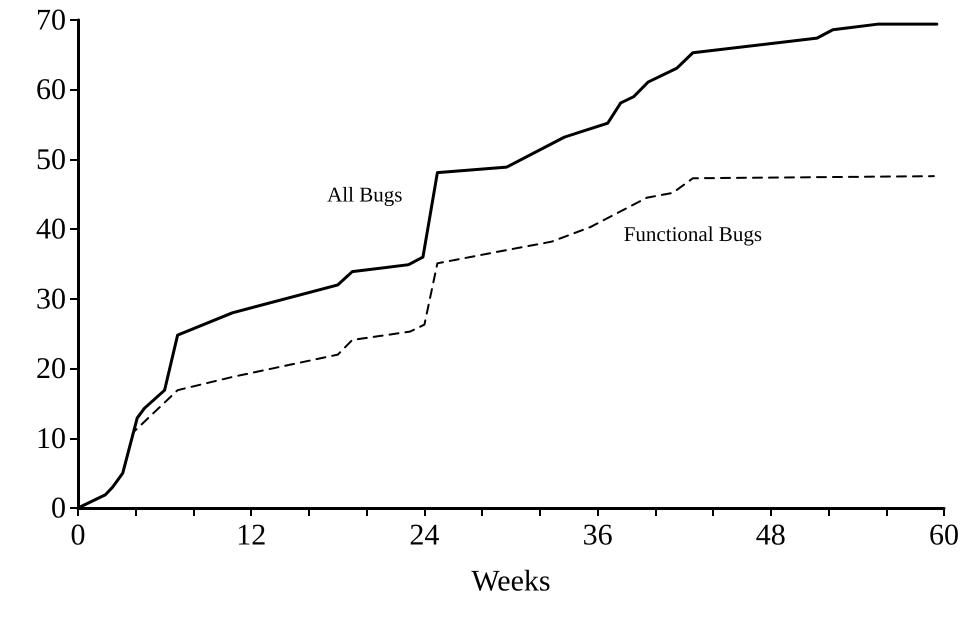 This screenshot has width=969, height=636. What do you see at coordinates (51, 438) in the screenshot?
I see `y-tick-label: 10` at bounding box center [51, 438].